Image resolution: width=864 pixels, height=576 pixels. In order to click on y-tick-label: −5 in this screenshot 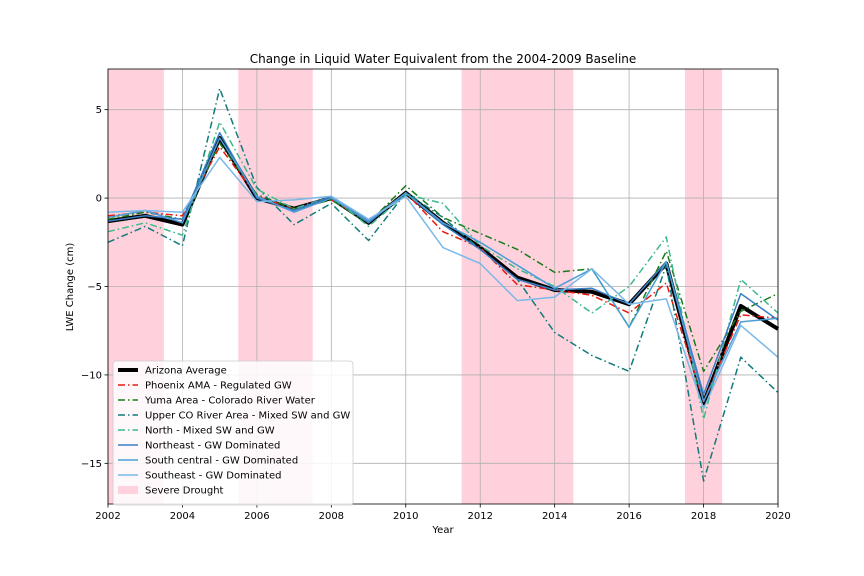, I will do `click(94, 287)`.